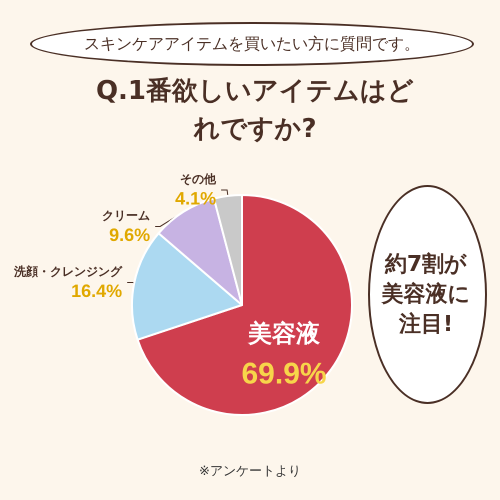  What do you see at coordinates (129, 234) in the screenshot?
I see `data-label: 9.6%` at bounding box center [129, 234].